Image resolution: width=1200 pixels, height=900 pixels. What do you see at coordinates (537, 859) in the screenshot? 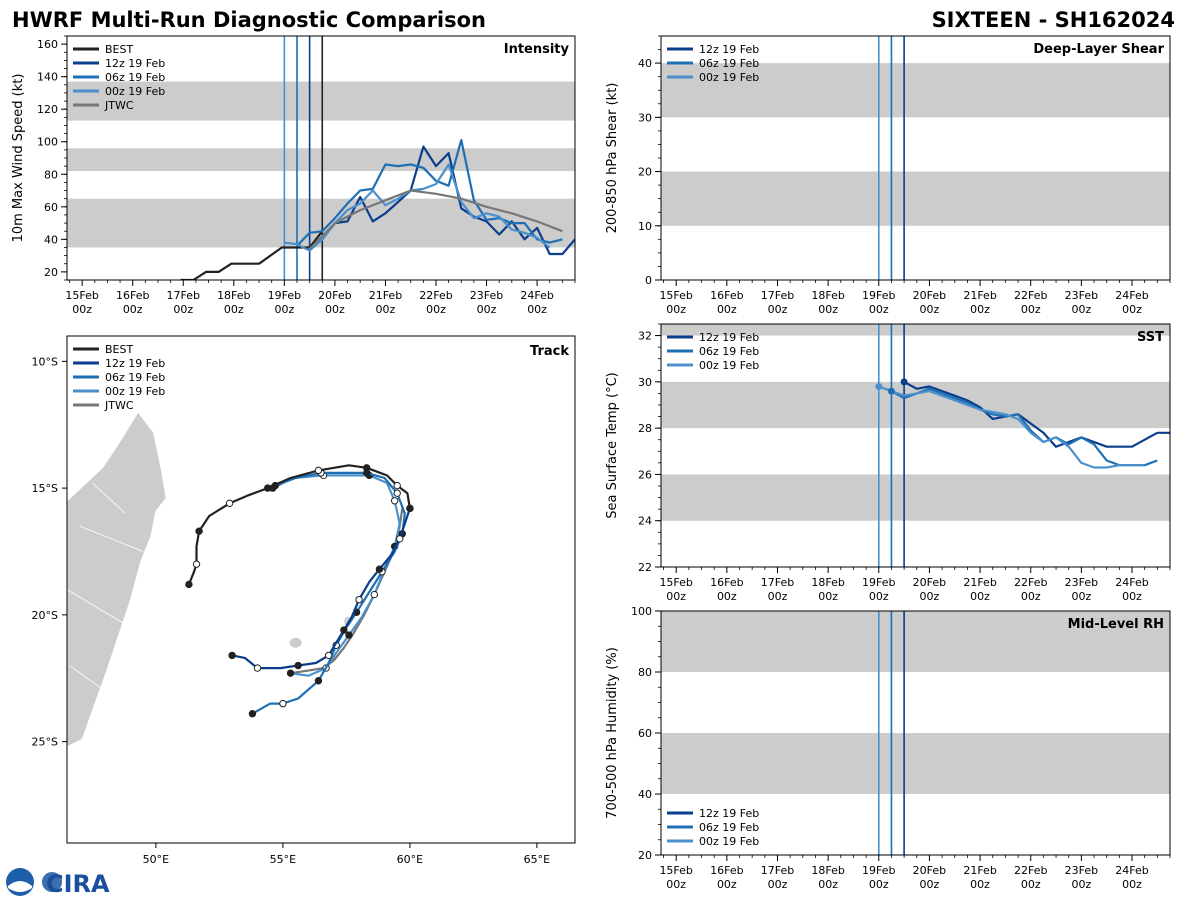
I see `lon-tick-label: 65°E` at bounding box center [537, 859].